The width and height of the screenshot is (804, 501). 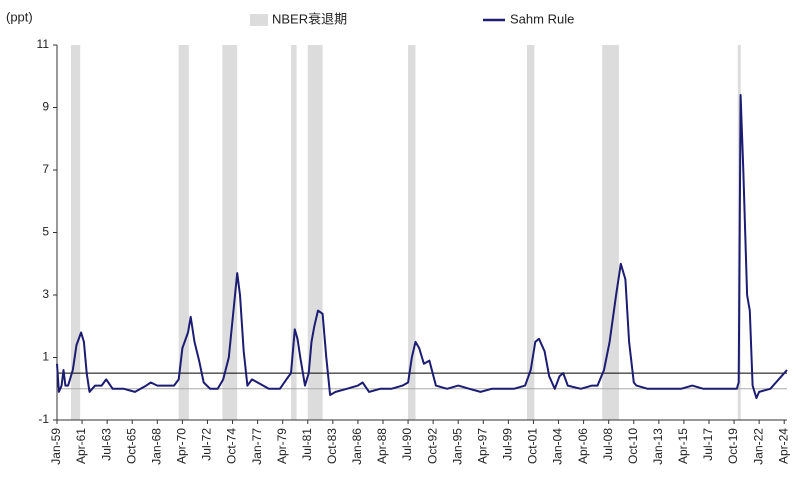 I want to click on x-tick-label: Jul-81, so click(x=307, y=444).